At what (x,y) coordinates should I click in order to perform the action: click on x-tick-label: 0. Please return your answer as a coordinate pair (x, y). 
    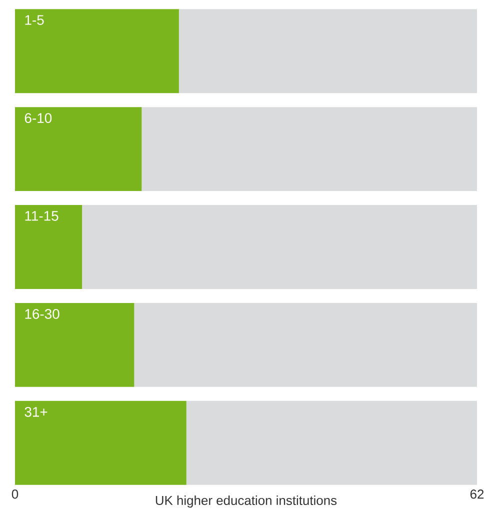
    Looking at the image, I should click on (15, 494).